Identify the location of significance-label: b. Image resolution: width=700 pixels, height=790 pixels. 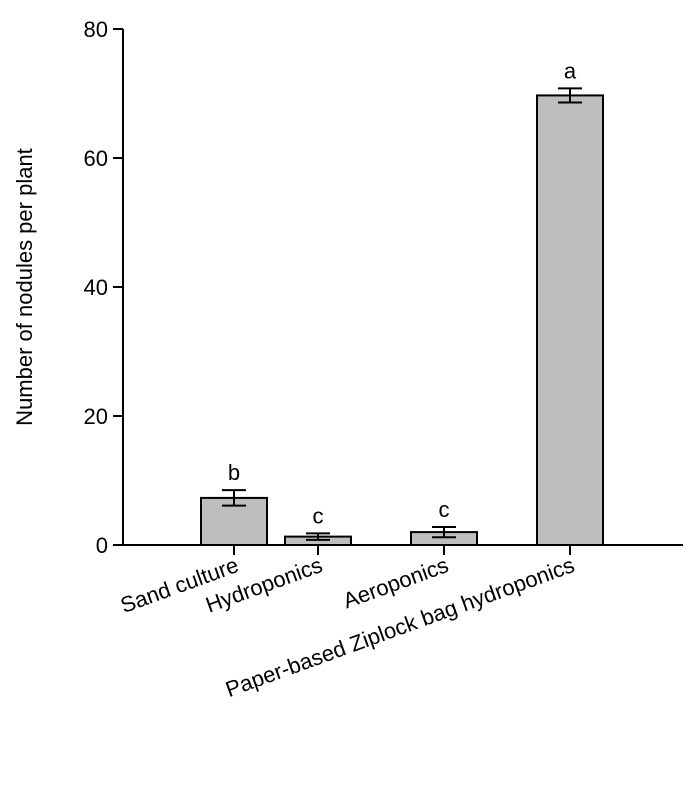
(234, 472).